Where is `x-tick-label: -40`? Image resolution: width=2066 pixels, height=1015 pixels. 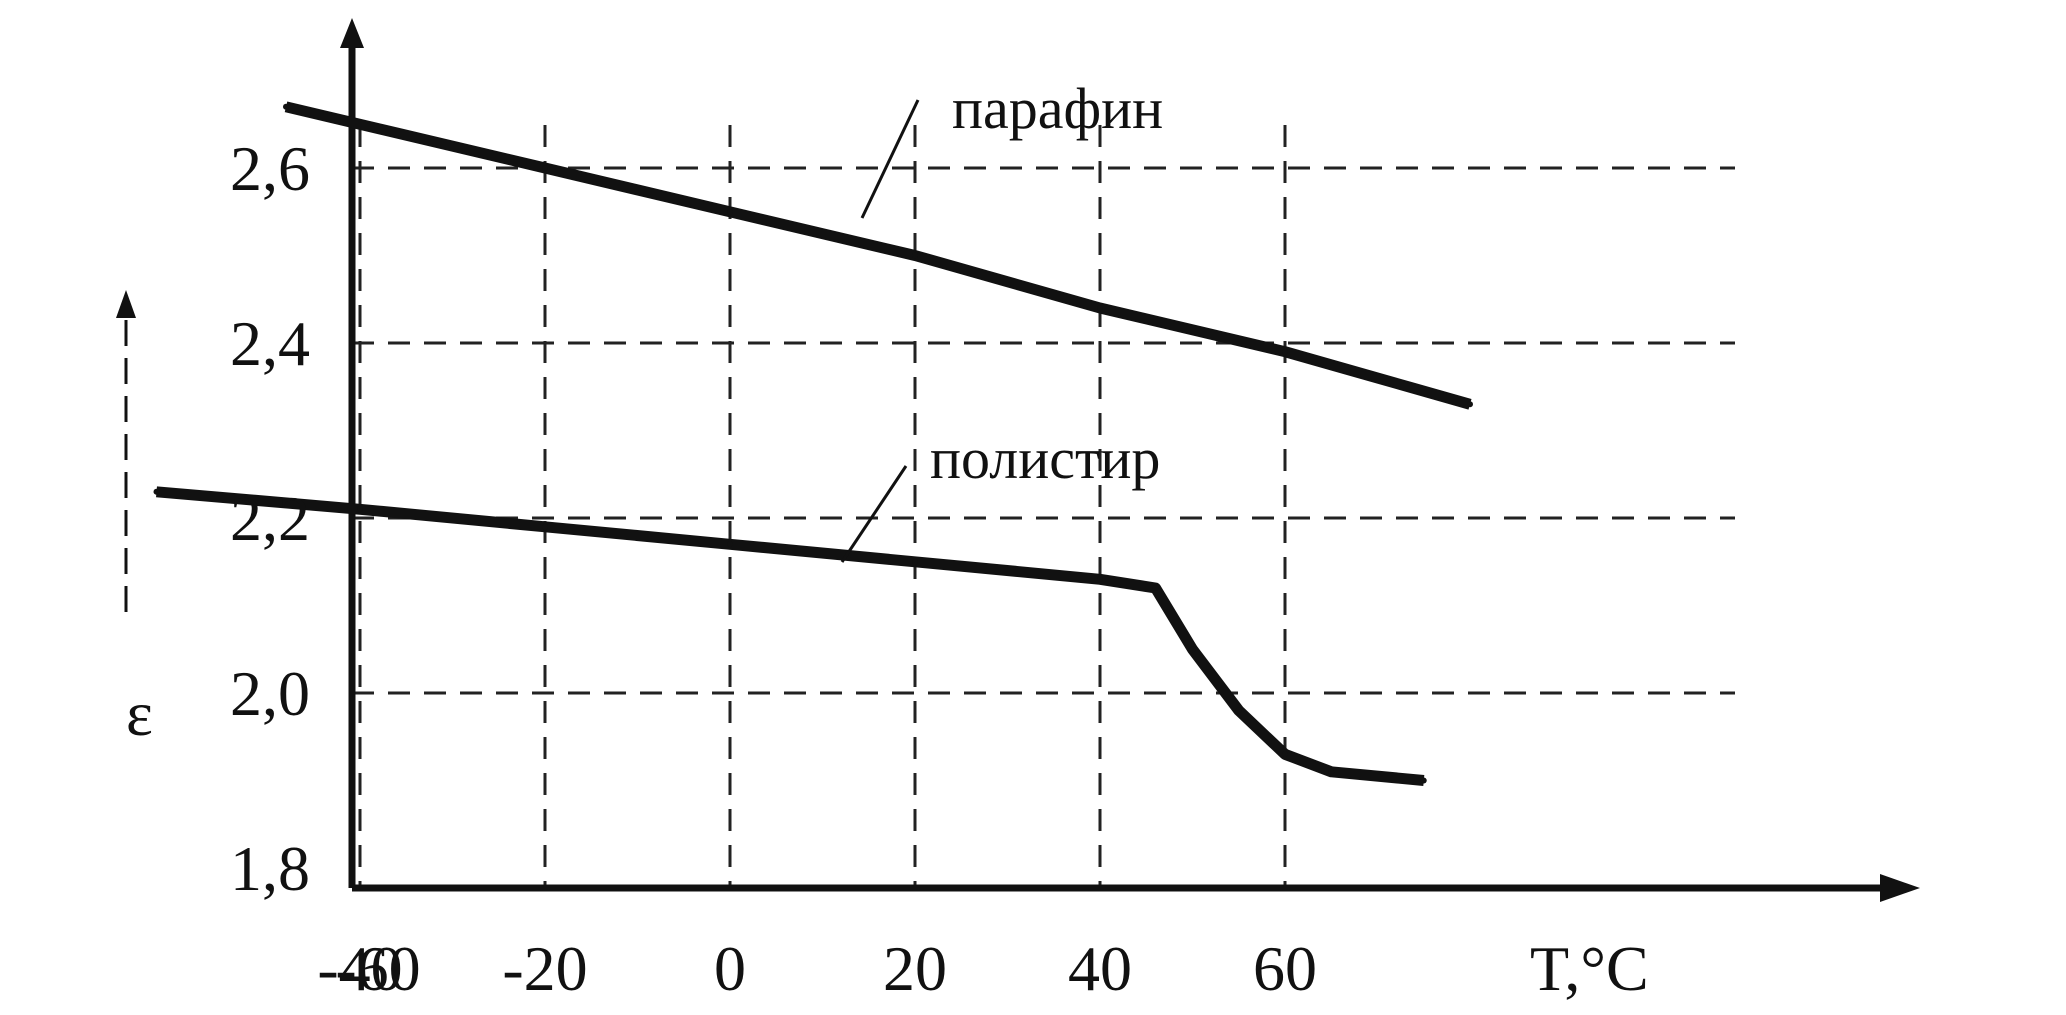 x-tick-label: -40 is located at coordinates (359, 968).